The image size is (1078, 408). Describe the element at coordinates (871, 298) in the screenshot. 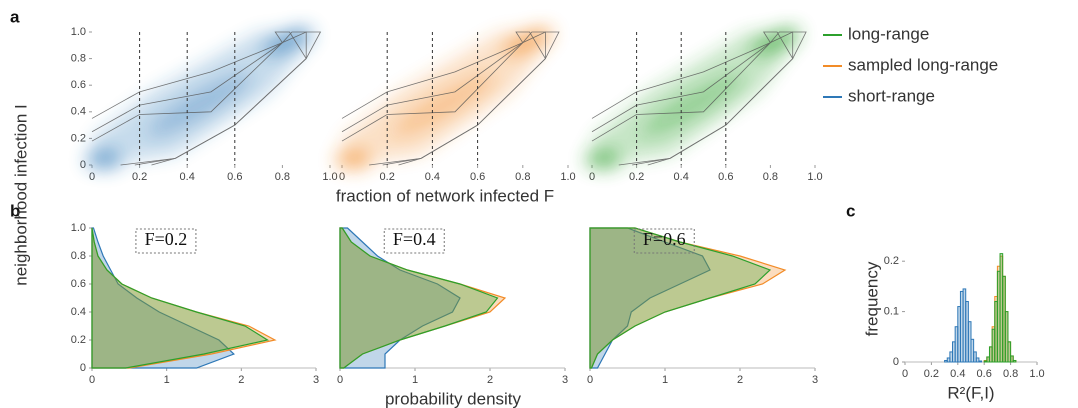

I see `y-axis-label: frequency` at that location.